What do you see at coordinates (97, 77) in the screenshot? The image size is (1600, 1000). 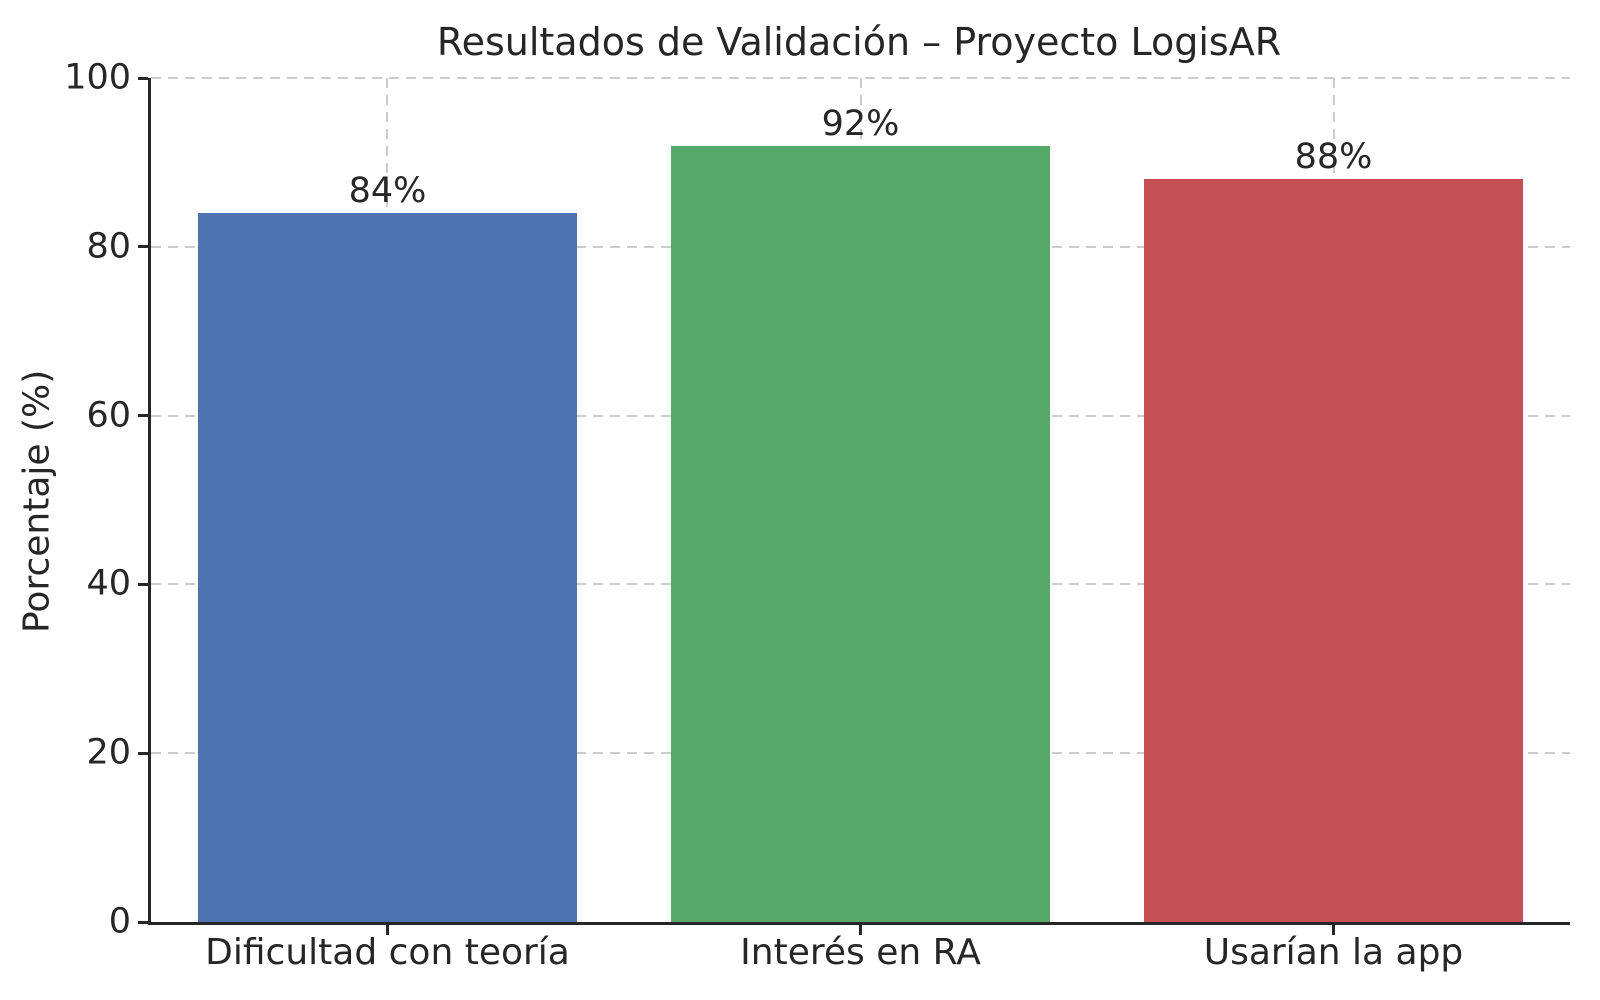 I see `y-tick-label-100: 100` at bounding box center [97, 77].